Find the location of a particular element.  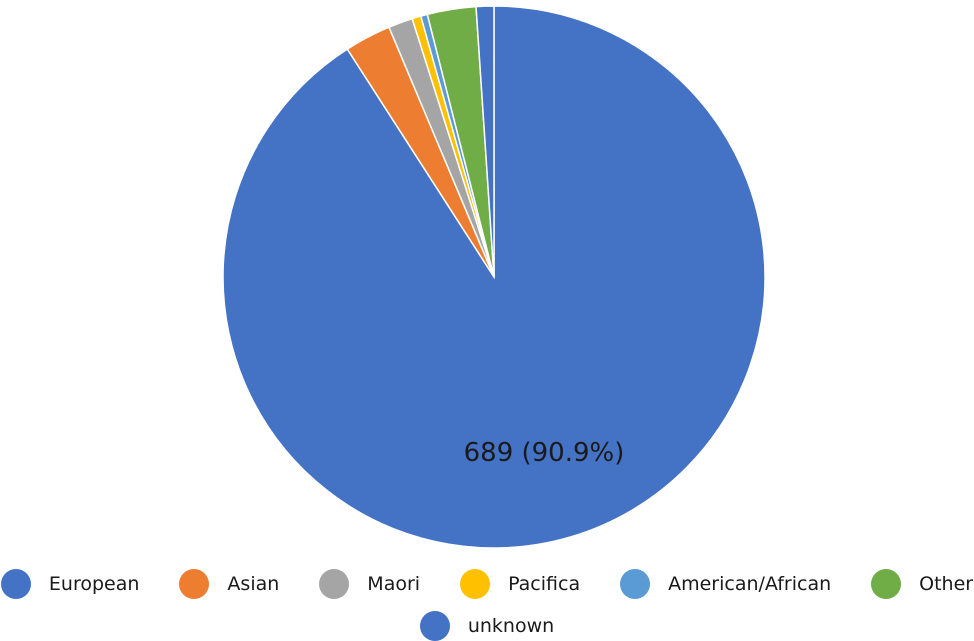

legend-item-pacifica: Pacifica is located at coordinates (520, 584).